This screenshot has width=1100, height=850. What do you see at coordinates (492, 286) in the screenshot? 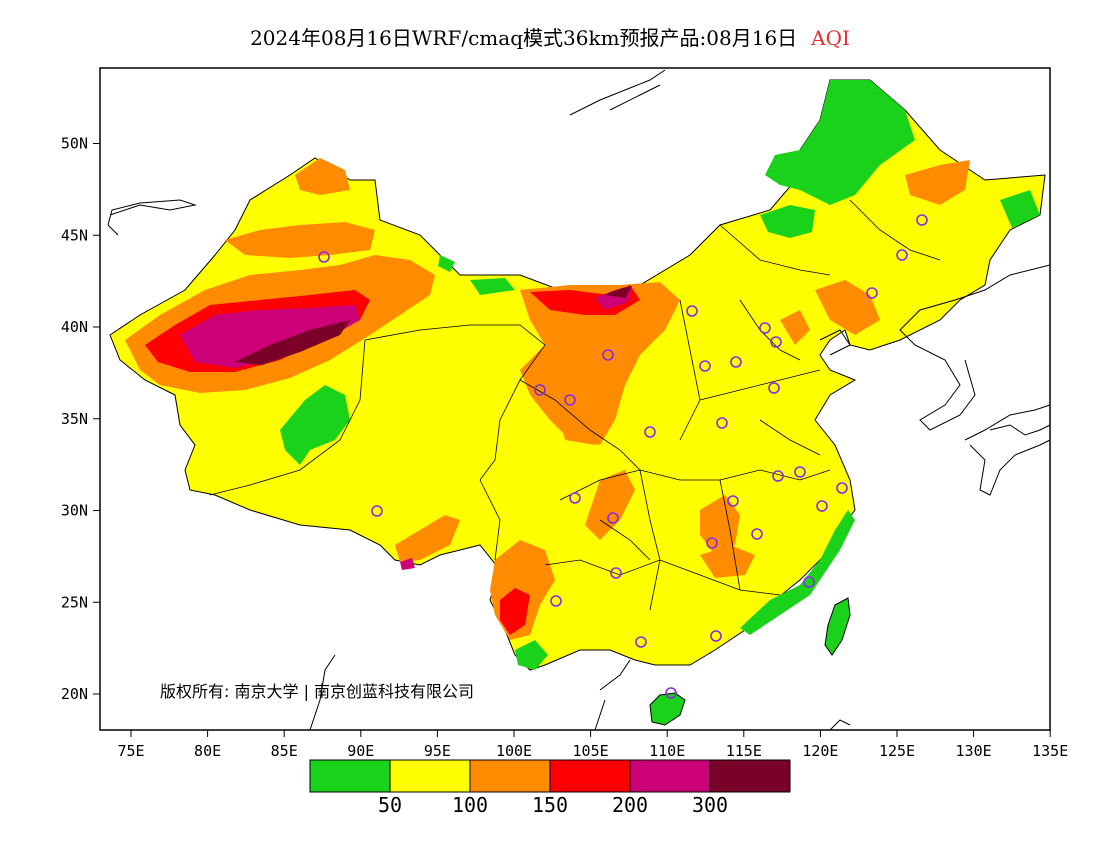
I see `zone-good-gansu-north` at bounding box center [492, 286].